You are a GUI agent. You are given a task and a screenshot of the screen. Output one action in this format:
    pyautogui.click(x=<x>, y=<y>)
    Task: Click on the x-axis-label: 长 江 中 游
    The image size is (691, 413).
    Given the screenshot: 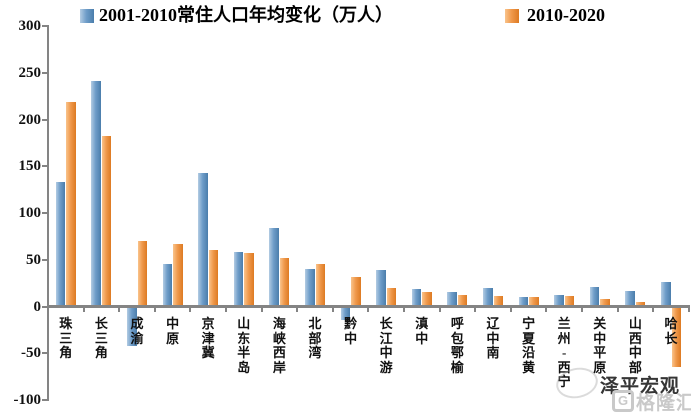 What is the action you would take?
    pyautogui.click(x=386, y=345)
    